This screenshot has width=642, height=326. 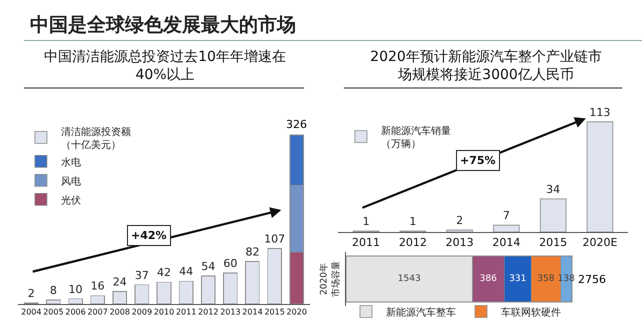 I want to click on chart-title: 中国是全球绿色发展最大的市场, so click(x=163, y=25).